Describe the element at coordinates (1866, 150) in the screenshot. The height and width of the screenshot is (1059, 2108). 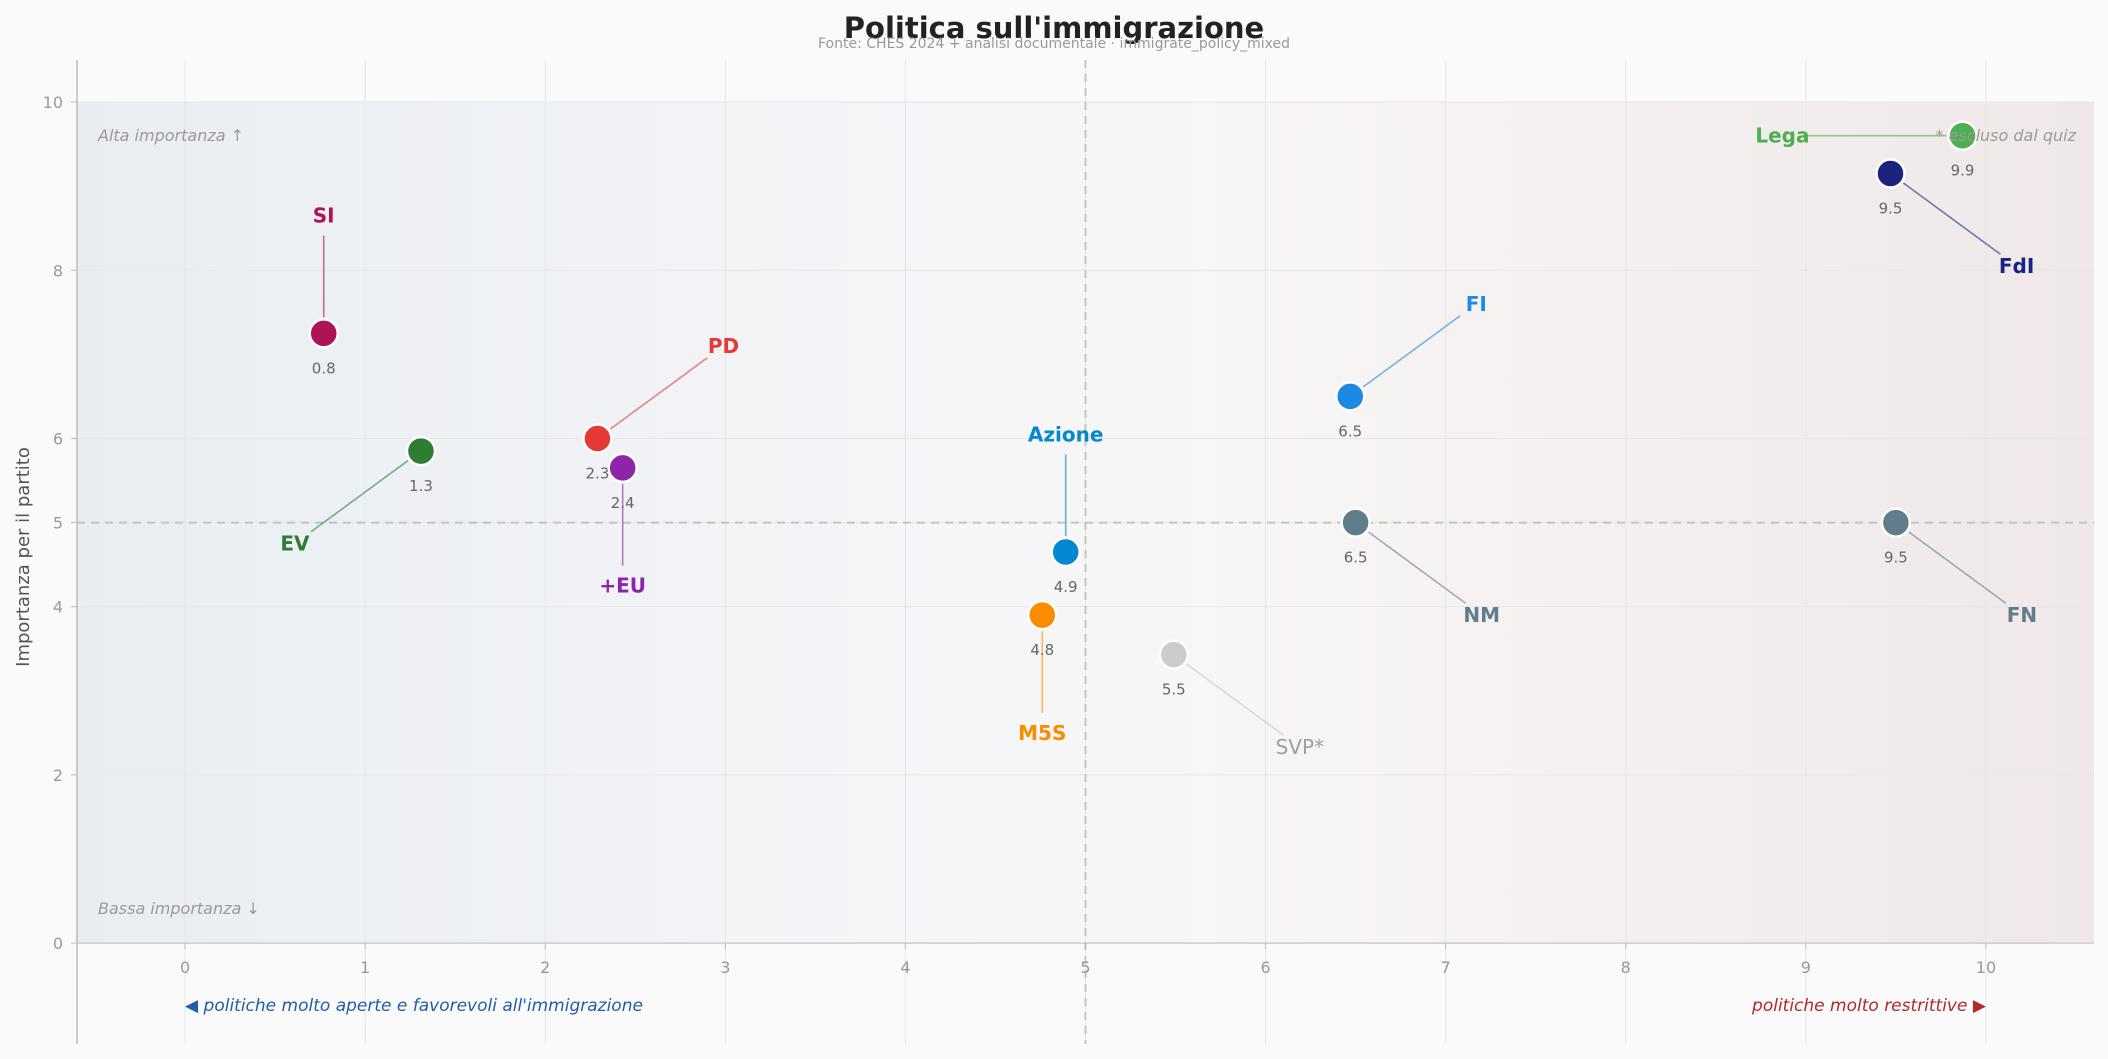
I see `point-lega: 9.9 Lega` at that location.